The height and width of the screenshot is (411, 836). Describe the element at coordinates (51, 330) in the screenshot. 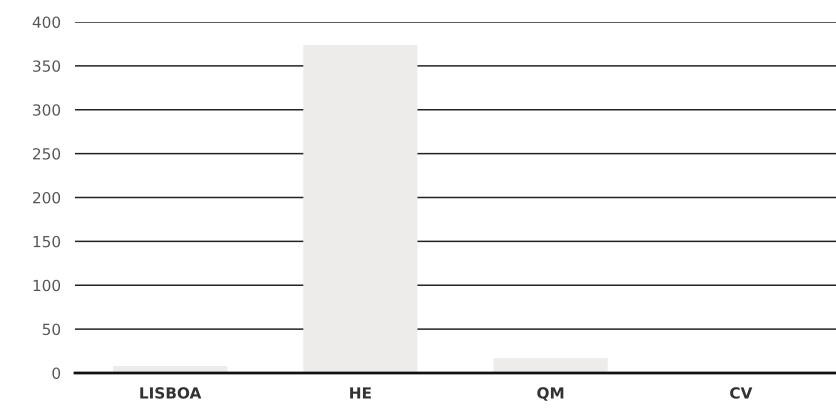

I see `y-tick-label: 50` at that location.